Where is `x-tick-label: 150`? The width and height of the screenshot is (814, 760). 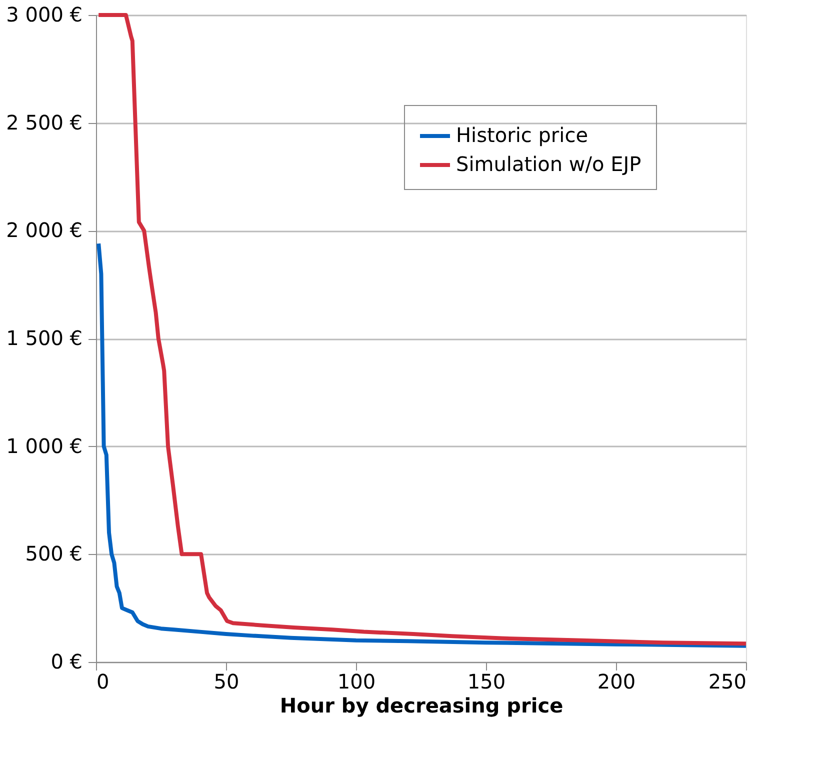
x-tick-label: 150 is located at coordinates (486, 682).